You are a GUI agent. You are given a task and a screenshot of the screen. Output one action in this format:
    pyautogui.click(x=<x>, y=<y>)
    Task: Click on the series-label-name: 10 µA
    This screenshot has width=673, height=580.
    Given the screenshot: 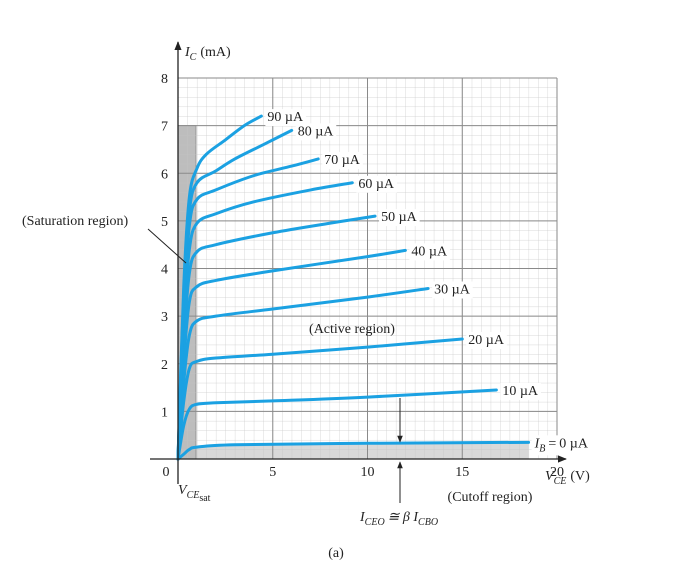 What is the action you would take?
    pyautogui.click(x=520, y=391)
    